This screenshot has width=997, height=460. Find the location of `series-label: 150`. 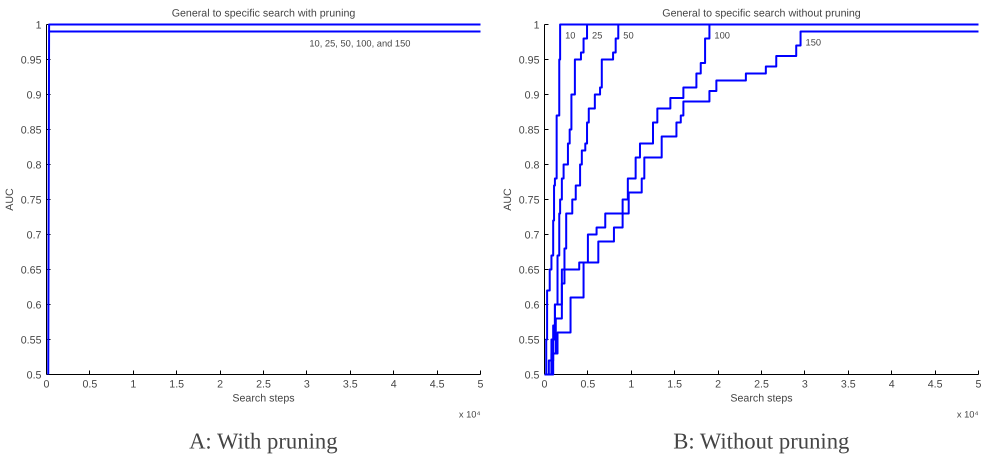

series-label: 150 is located at coordinates (814, 43).